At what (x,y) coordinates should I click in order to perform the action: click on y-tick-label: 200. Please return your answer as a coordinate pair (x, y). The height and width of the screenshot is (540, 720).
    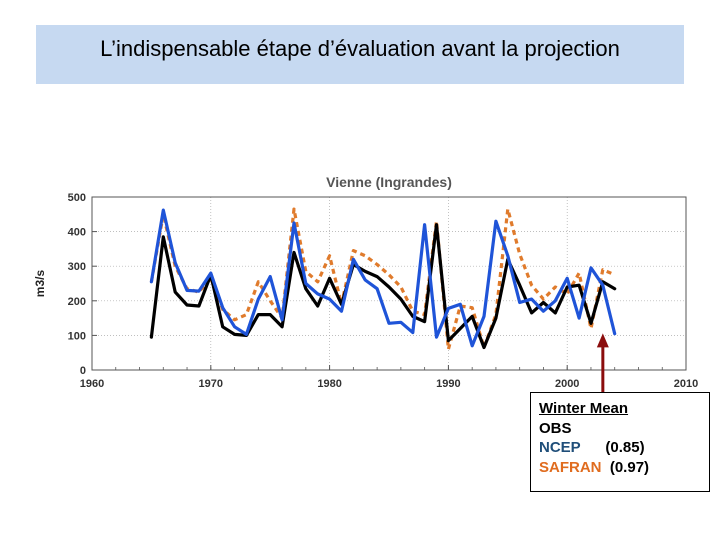
    Looking at the image, I should click on (77, 302).